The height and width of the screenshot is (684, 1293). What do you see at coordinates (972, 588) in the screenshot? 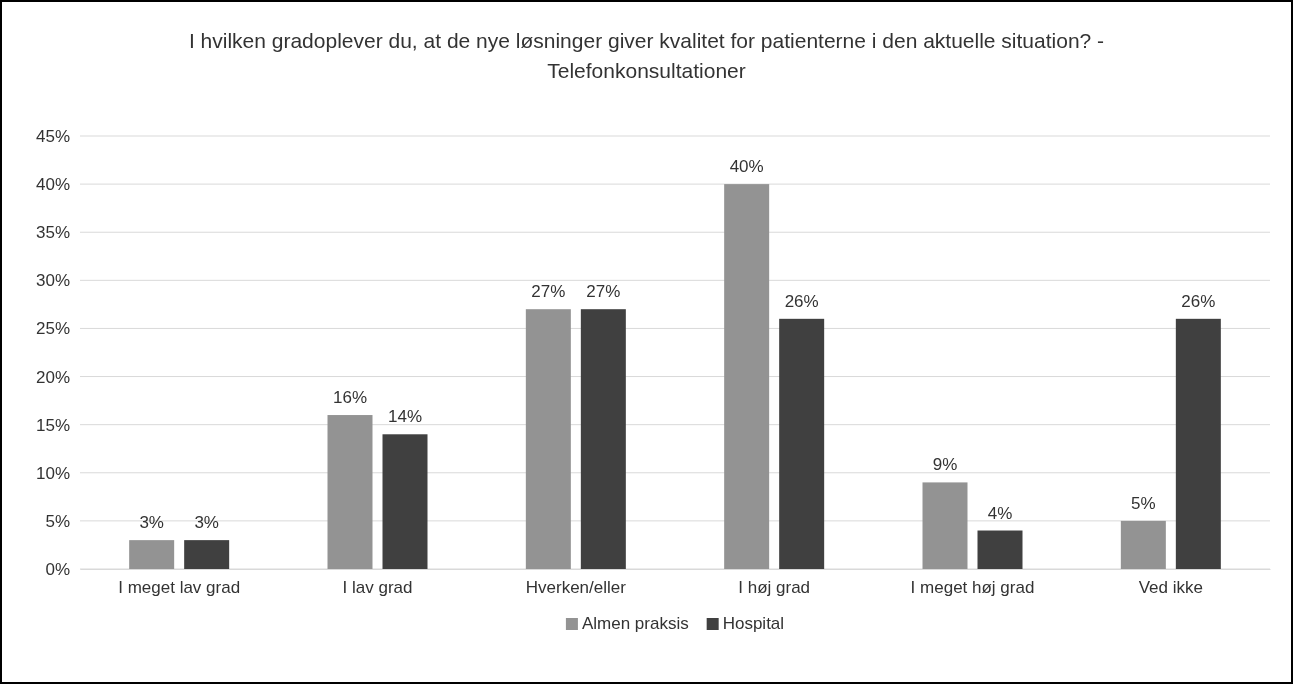
I see `x-tick-label: I meget høj grad` at bounding box center [972, 588].